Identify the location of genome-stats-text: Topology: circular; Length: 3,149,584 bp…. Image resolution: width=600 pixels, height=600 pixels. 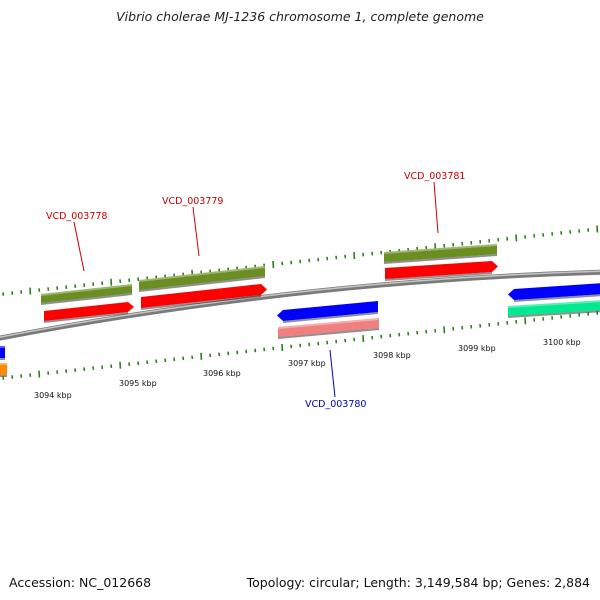
(418, 582).